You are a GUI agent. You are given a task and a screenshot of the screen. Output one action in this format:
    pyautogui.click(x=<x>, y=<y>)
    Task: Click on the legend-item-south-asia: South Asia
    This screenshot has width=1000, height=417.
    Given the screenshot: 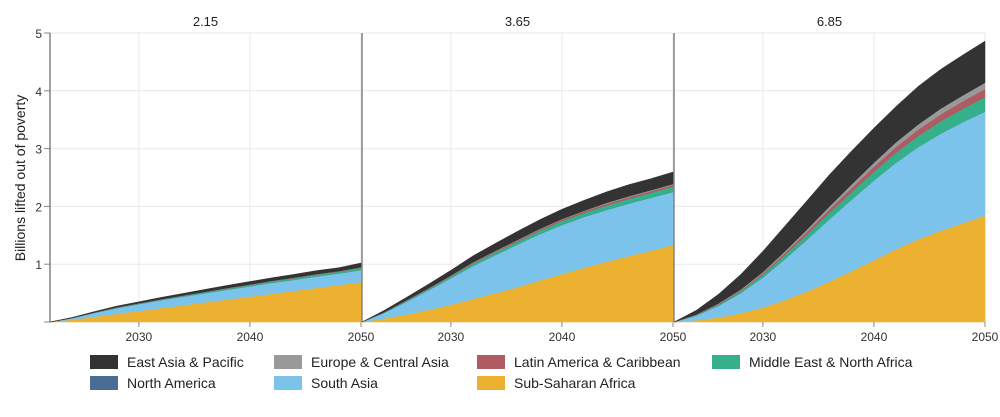 What is the action you would take?
    pyautogui.click(x=326, y=383)
    